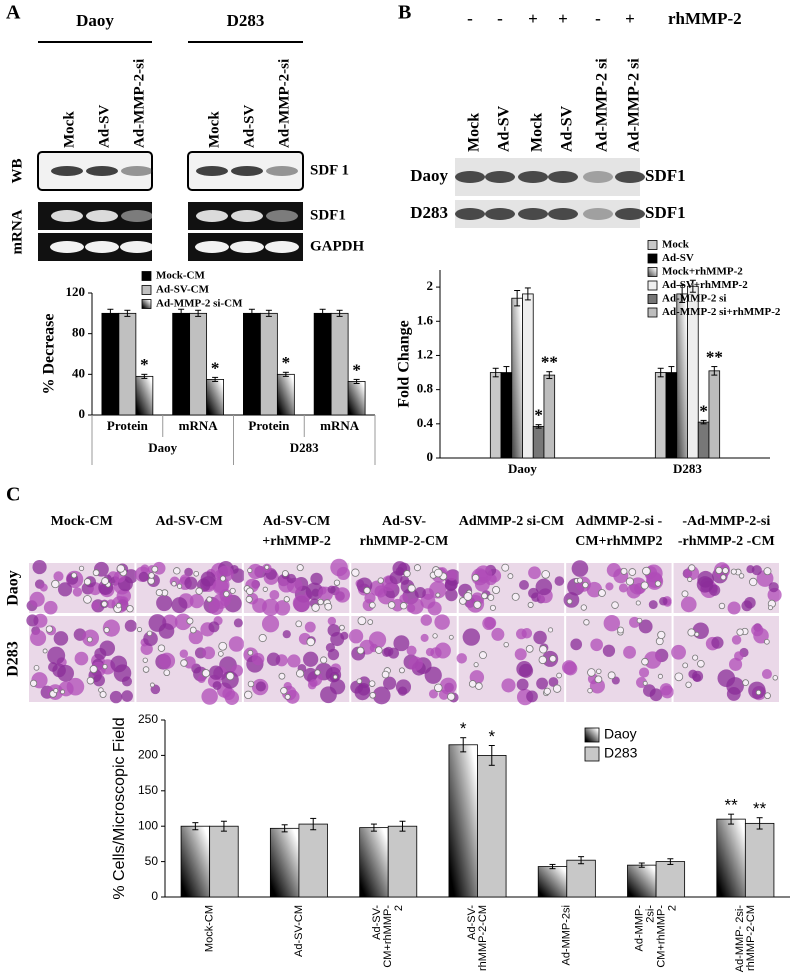 The width and height of the screenshot is (800, 974). Describe the element at coordinates (146, 290) in the screenshot. I see `legend-swatch` at that location.